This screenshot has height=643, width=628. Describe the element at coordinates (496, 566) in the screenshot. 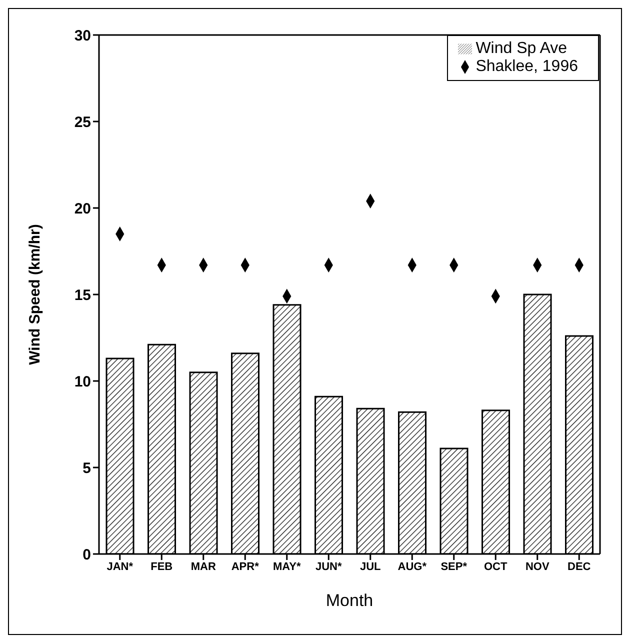

I see `x-tick-label: OCT` at that location.